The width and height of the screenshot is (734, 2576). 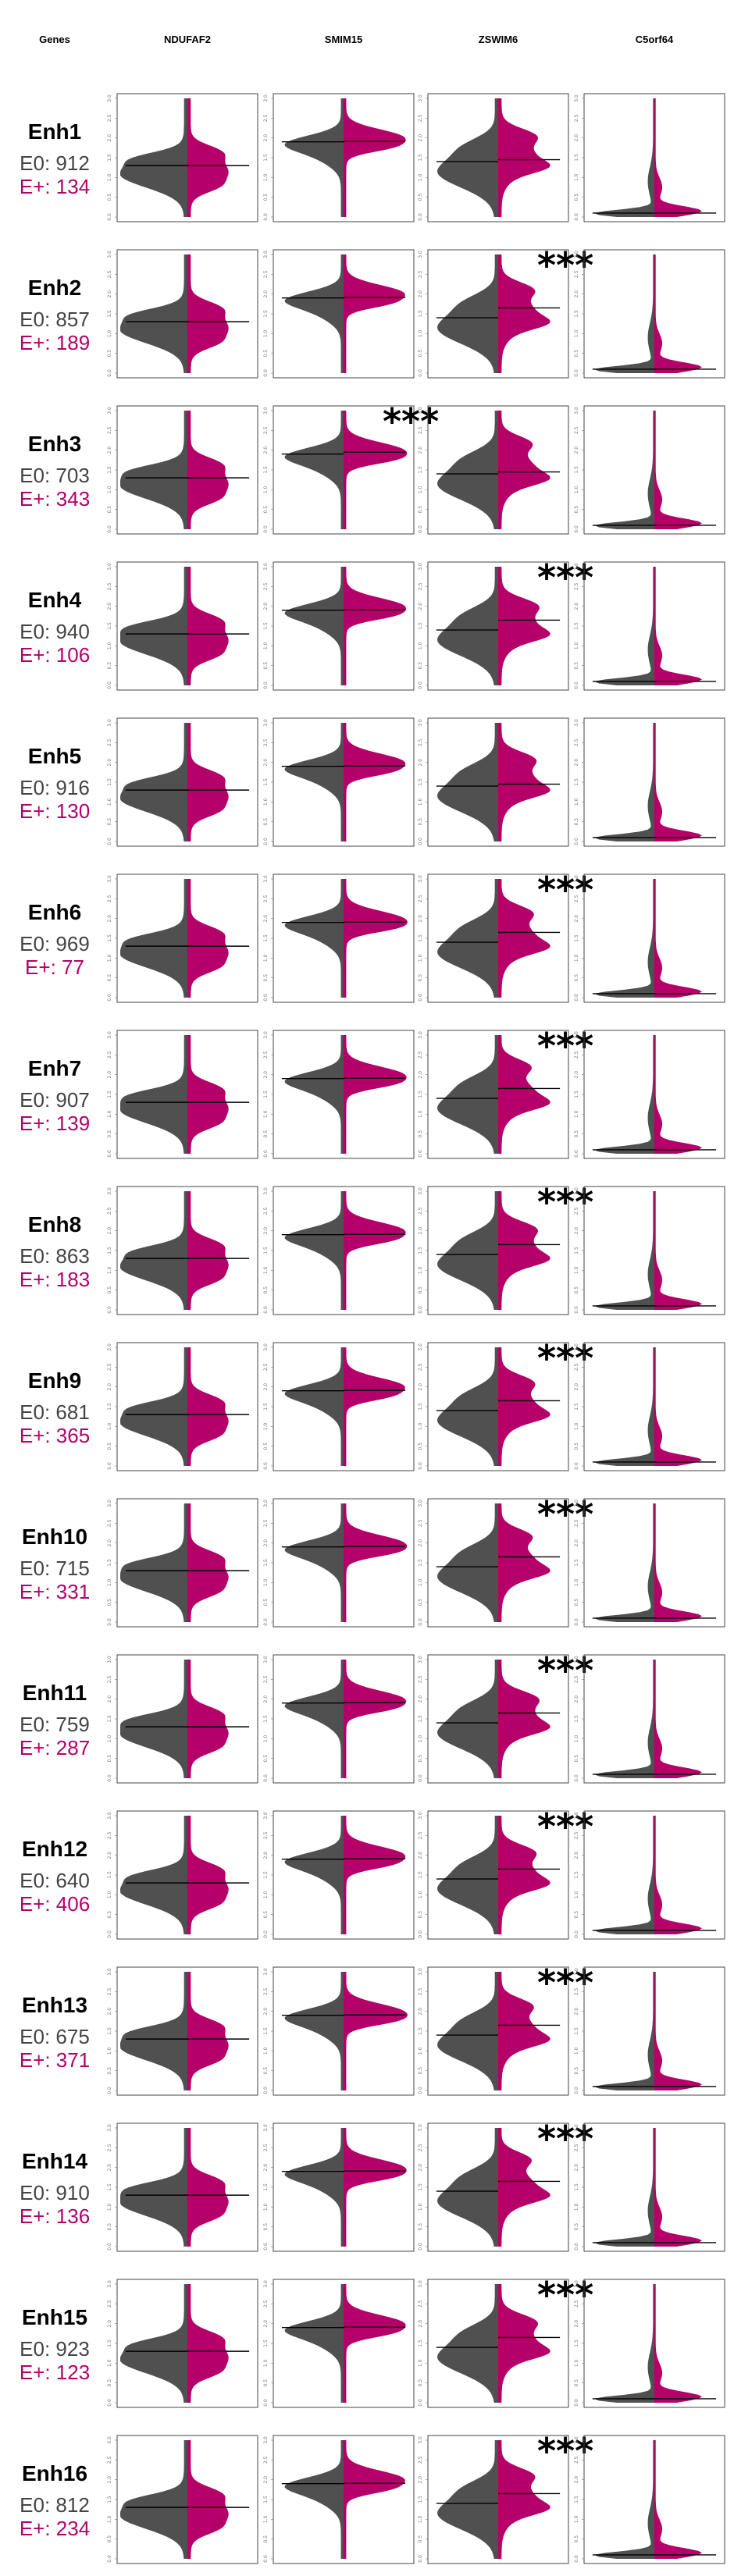 I want to click on violin-eplus-enh5-c5orf64, so click(x=678, y=782).